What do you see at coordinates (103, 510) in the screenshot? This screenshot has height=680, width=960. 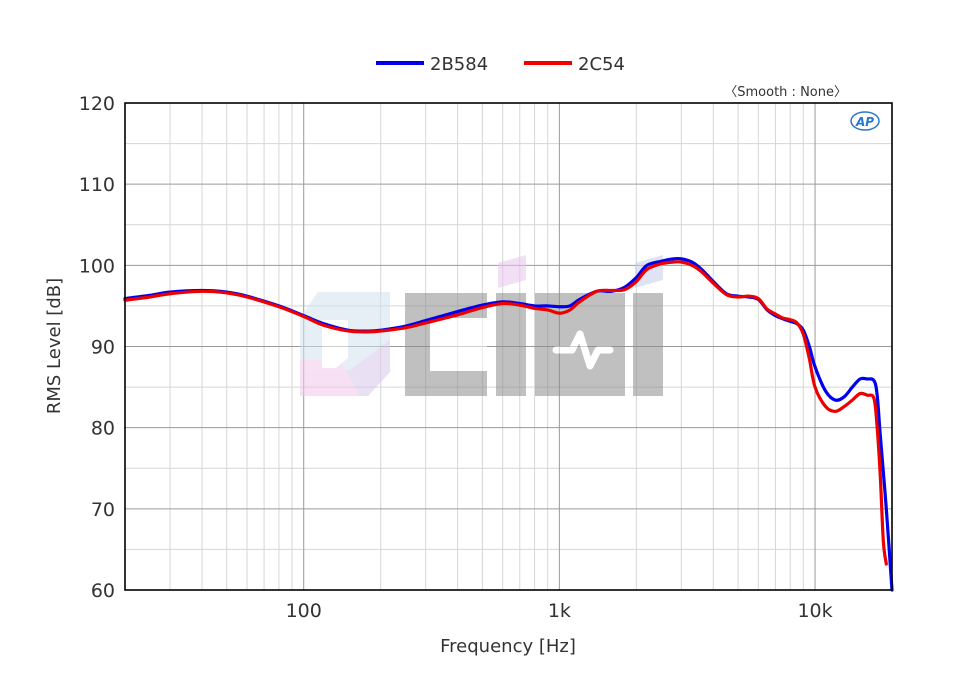 I see `y-tick-label: 70` at bounding box center [103, 510].